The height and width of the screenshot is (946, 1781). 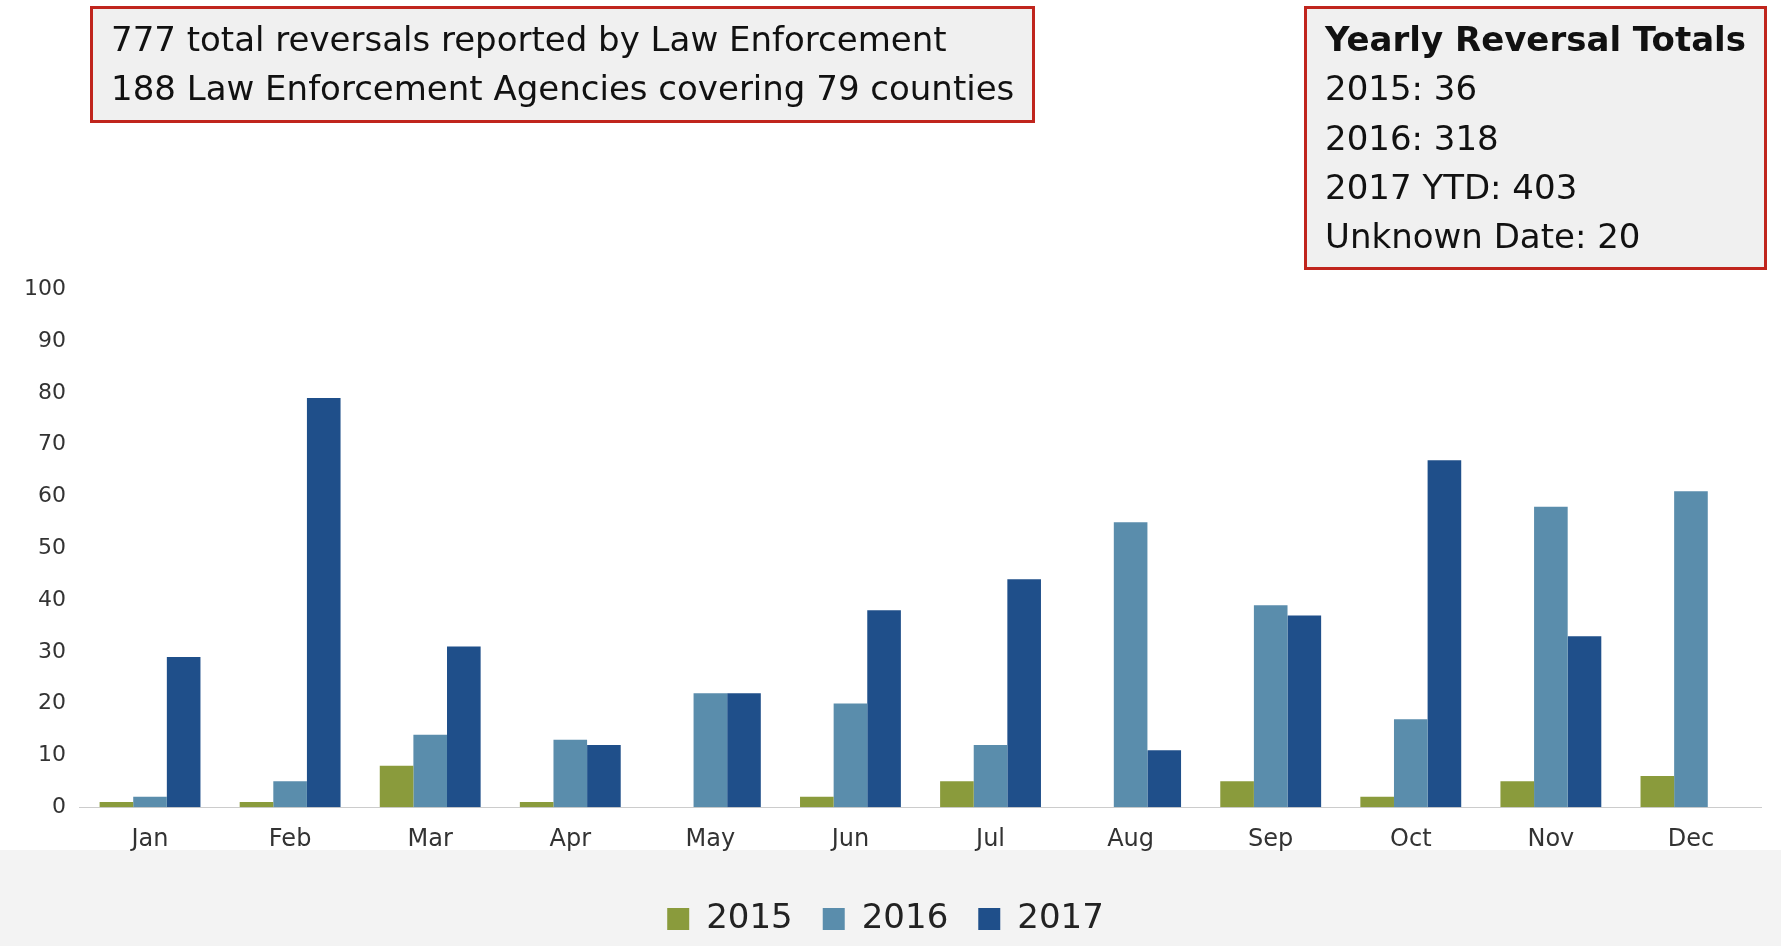 What do you see at coordinates (529, 39) in the screenshot?
I see `text: 777 total reversals reported by Law Enforcement` at bounding box center [529, 39].